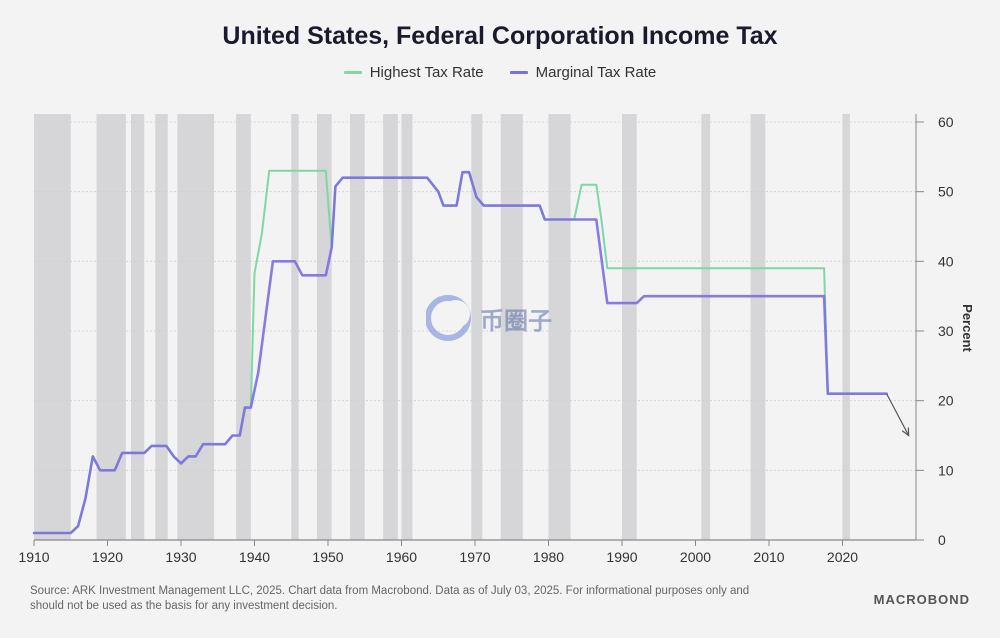 Image resolution: width=1000 pixels, height=638 pixels. I want to click on x-tick-label-1960: 1960, so click(401, 557).